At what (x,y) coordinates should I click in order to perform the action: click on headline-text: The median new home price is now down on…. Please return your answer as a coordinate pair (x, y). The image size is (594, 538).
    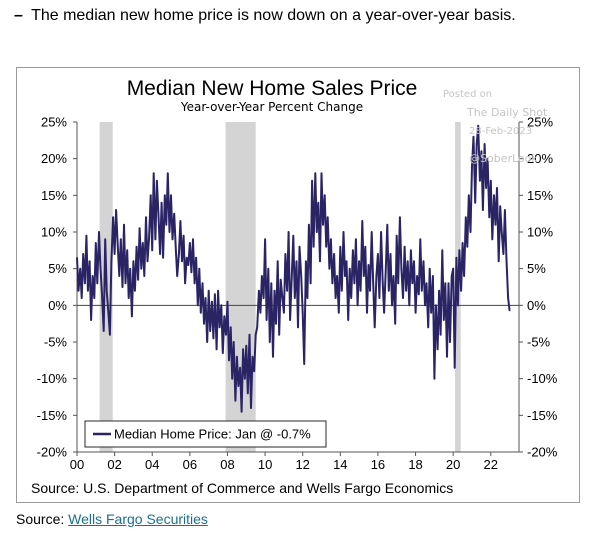
    Looking at the image, I should click on (273, 15).